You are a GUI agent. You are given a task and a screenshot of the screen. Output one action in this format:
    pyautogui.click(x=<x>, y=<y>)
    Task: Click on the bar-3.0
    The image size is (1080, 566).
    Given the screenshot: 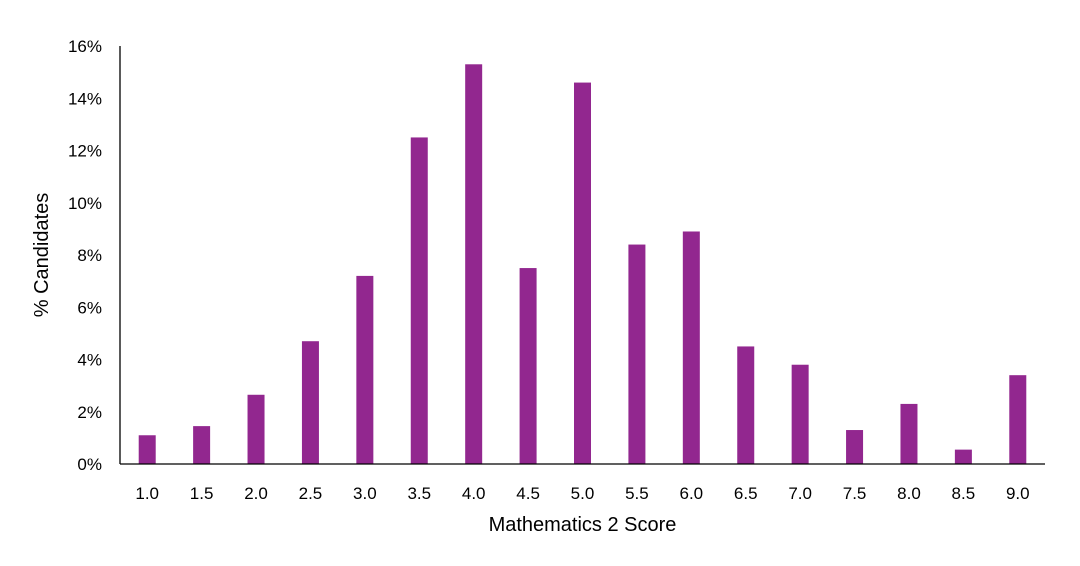 What is the action you would take?
    pyautogui.click(x=365, y=369)
    